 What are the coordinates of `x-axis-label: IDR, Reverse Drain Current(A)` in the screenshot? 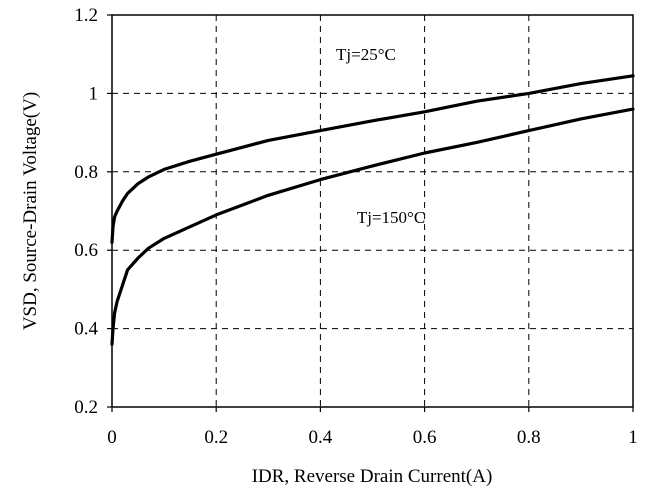 It's located at (372, 476).